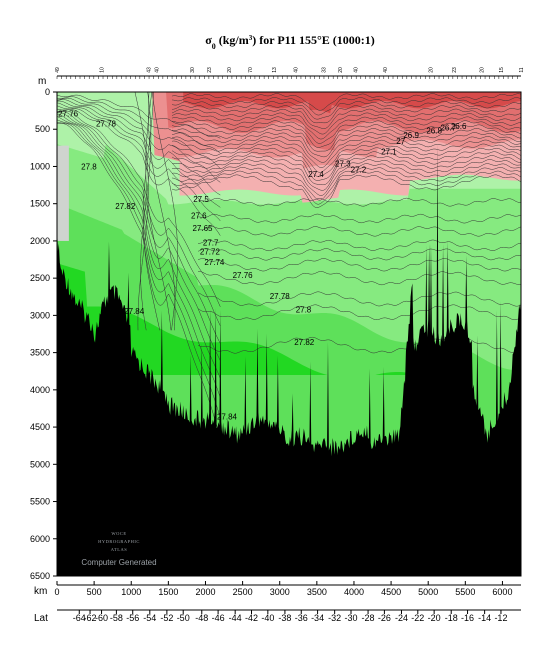  Describe the element at coordinates (101, 618) in the screenshot. I see `lat-tick-label: -60` at that location.